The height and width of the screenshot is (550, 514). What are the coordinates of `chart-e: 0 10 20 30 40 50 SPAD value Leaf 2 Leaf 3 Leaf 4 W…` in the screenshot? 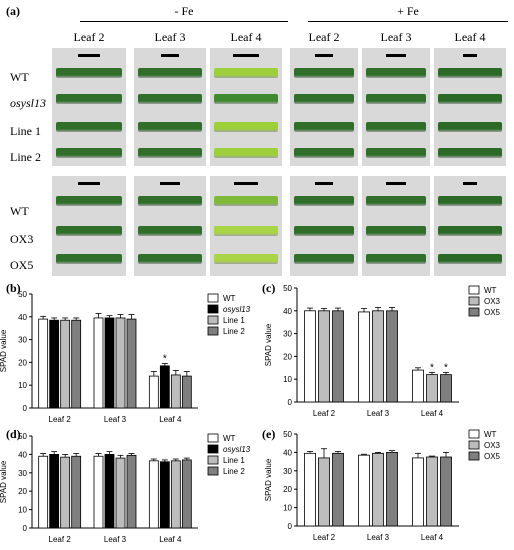 It's located at (382, 485).